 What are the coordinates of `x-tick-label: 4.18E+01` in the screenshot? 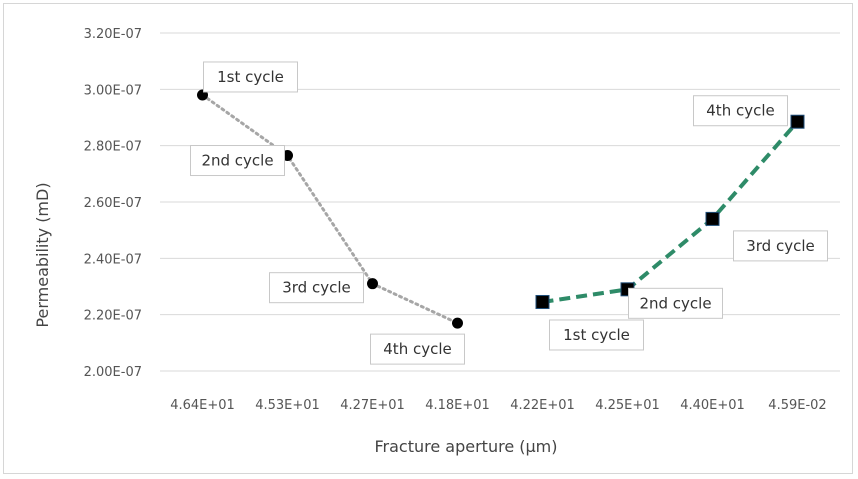 It's located at (457, 405).